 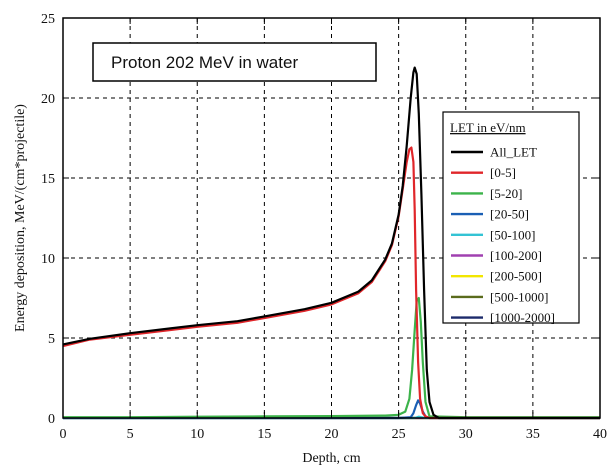 What do you see at coordinates (513, 234) in the screenshot?
I see `legend-label-50-100: [50-100]` at bounding box center [513, 234].